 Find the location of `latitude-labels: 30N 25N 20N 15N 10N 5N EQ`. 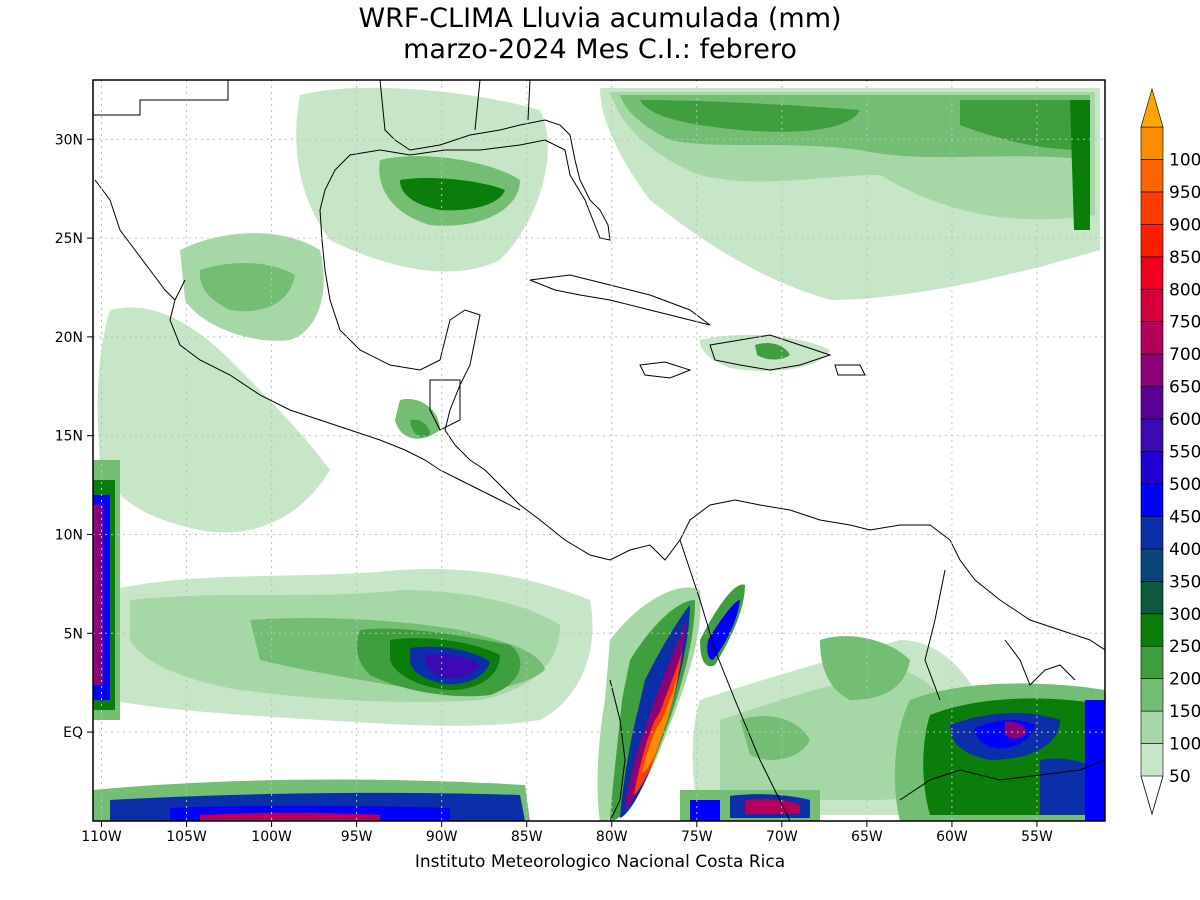

latitude-labels: 30N 25N 20N 15N 10N 5N EQ is located at coordinates (69, 436).